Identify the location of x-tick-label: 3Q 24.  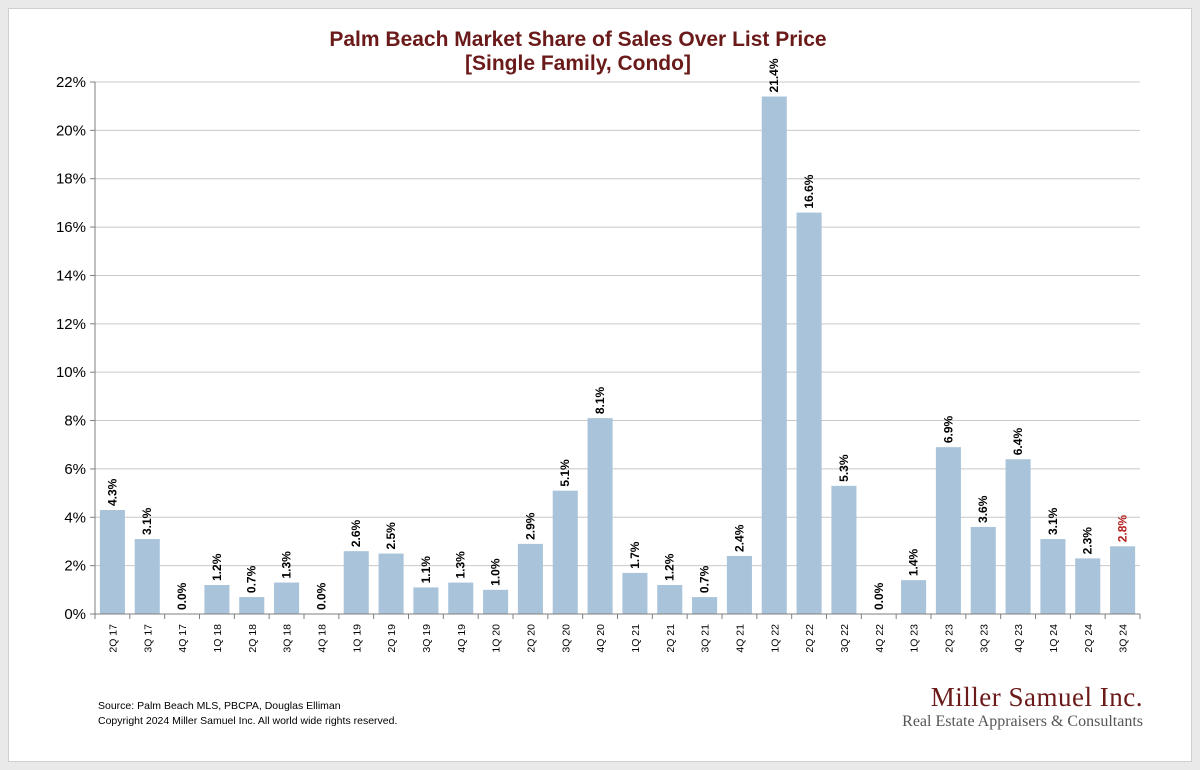
(1124, 638).